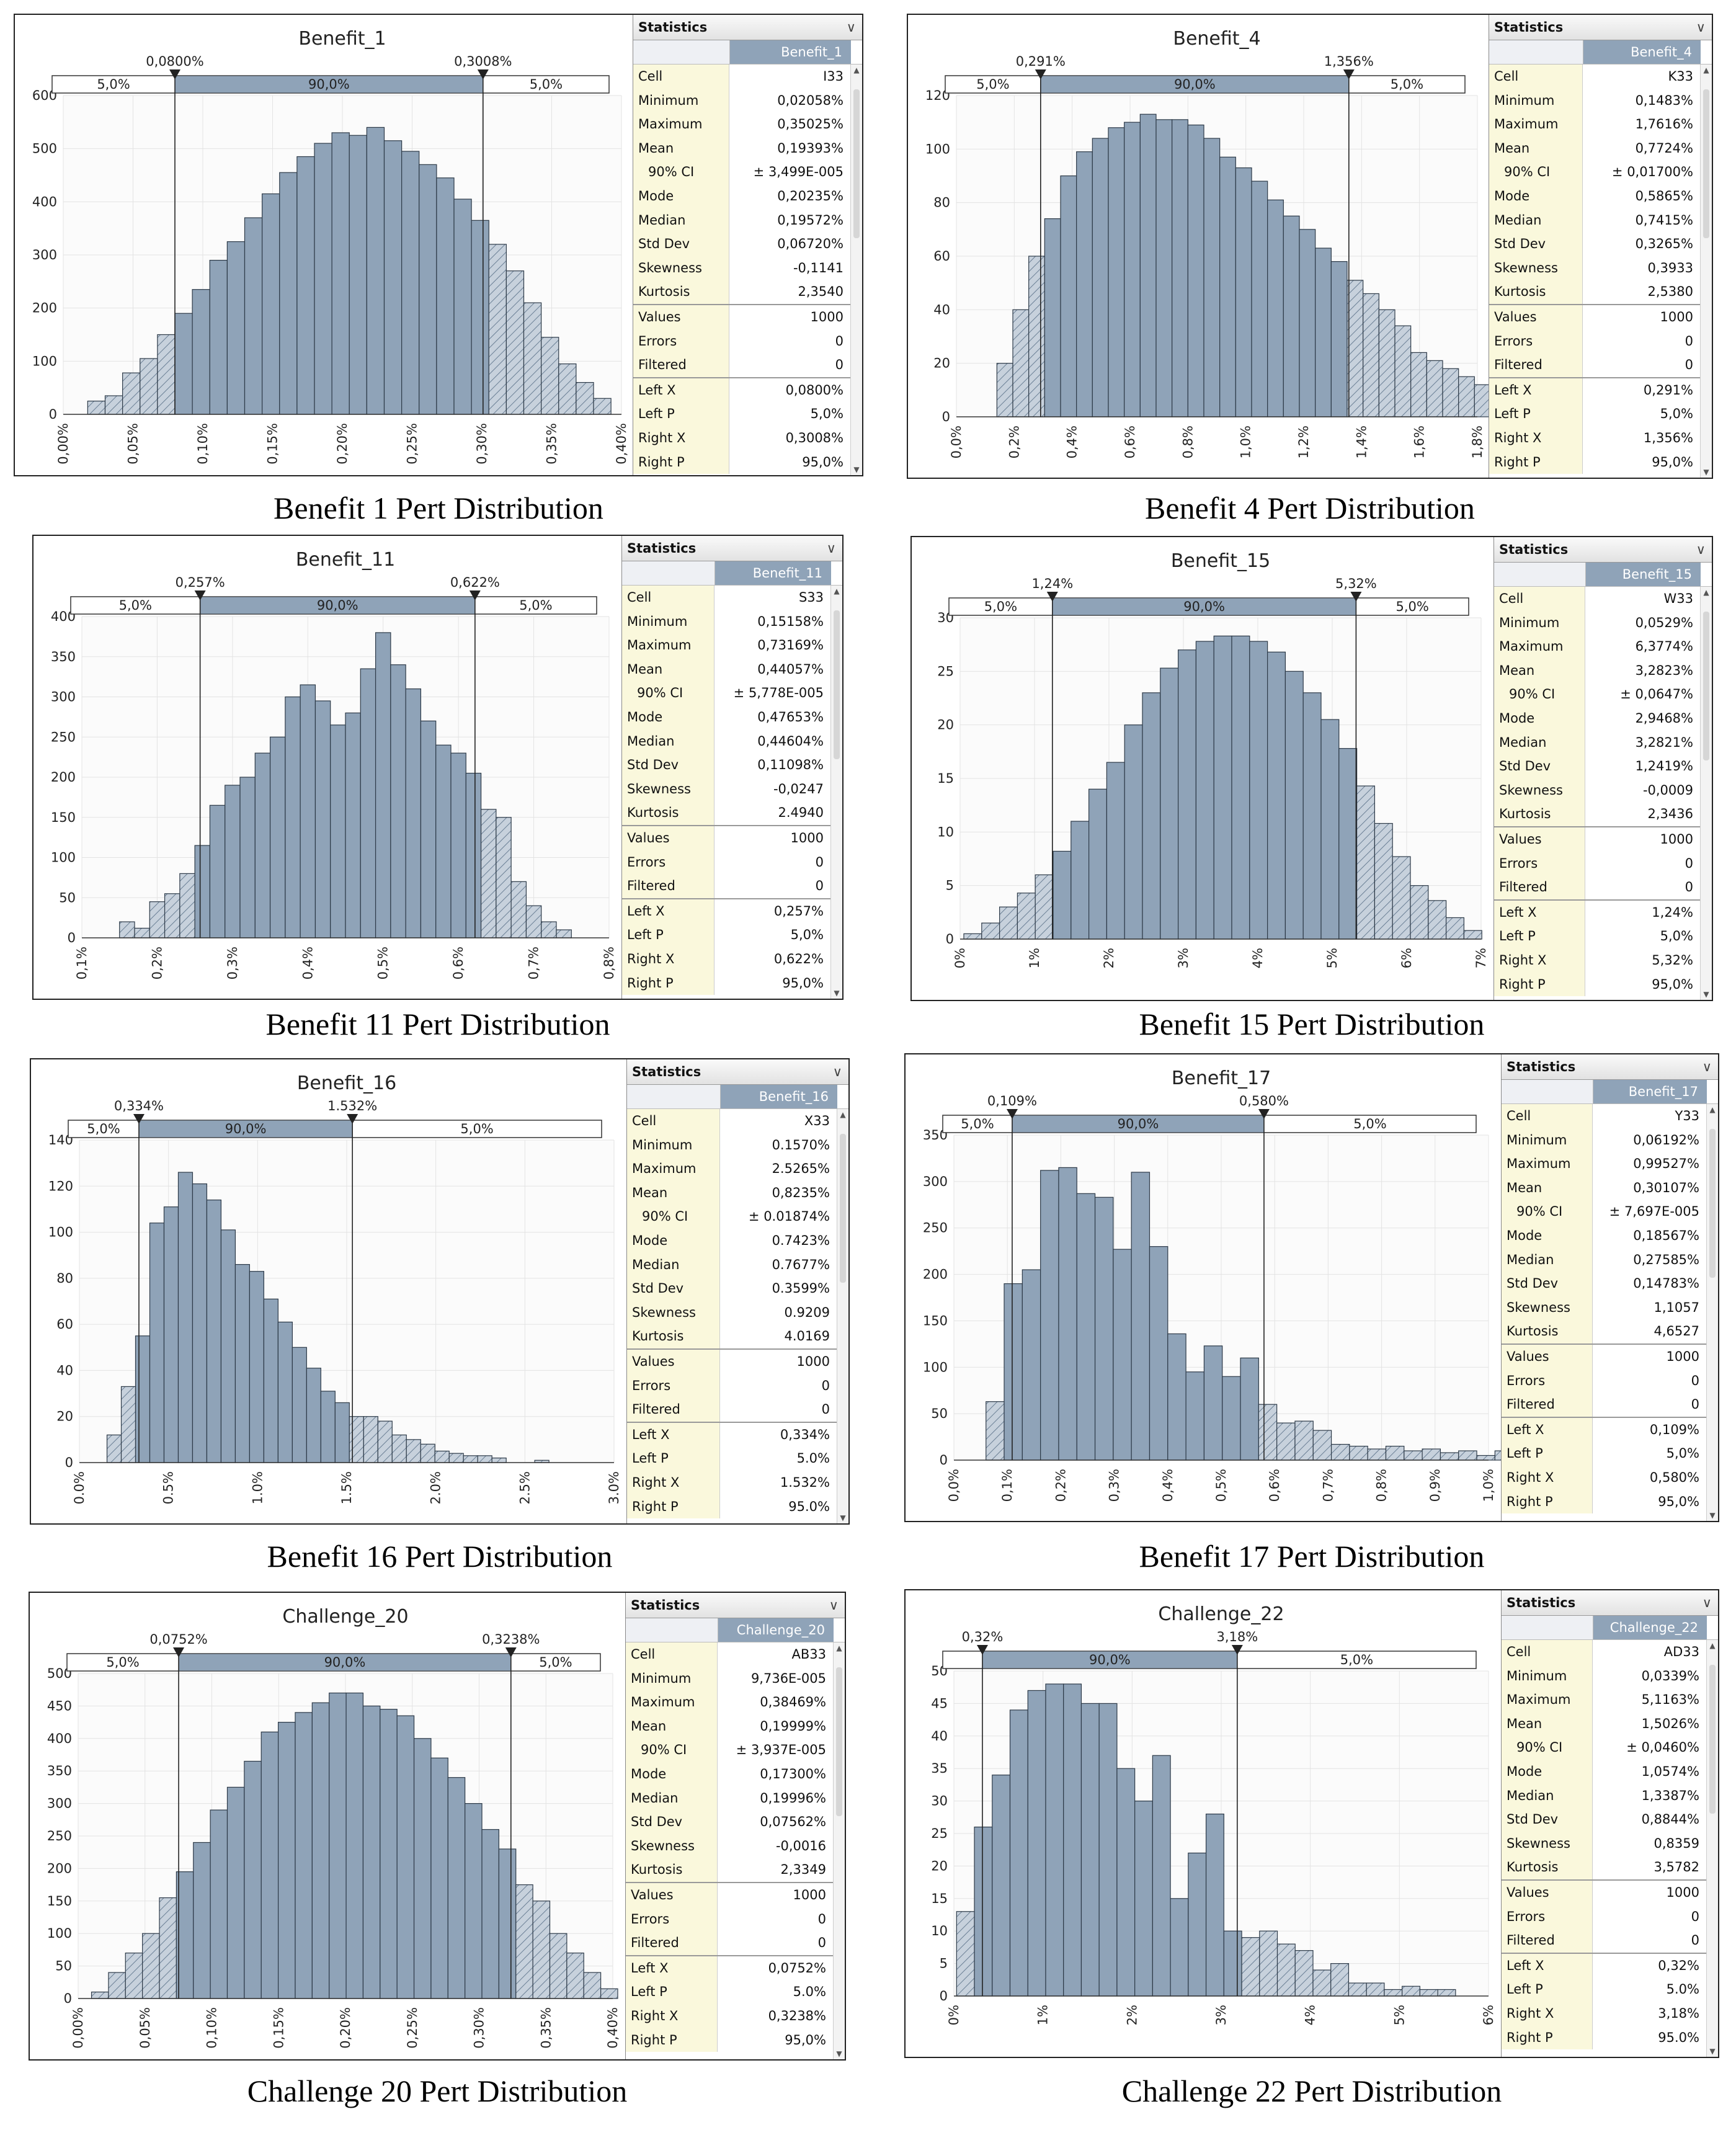  What do you see at coordinates (1412, 606) in the screenshot?
I see `band-label: 5,0%` at bounding box center [1412, 606].